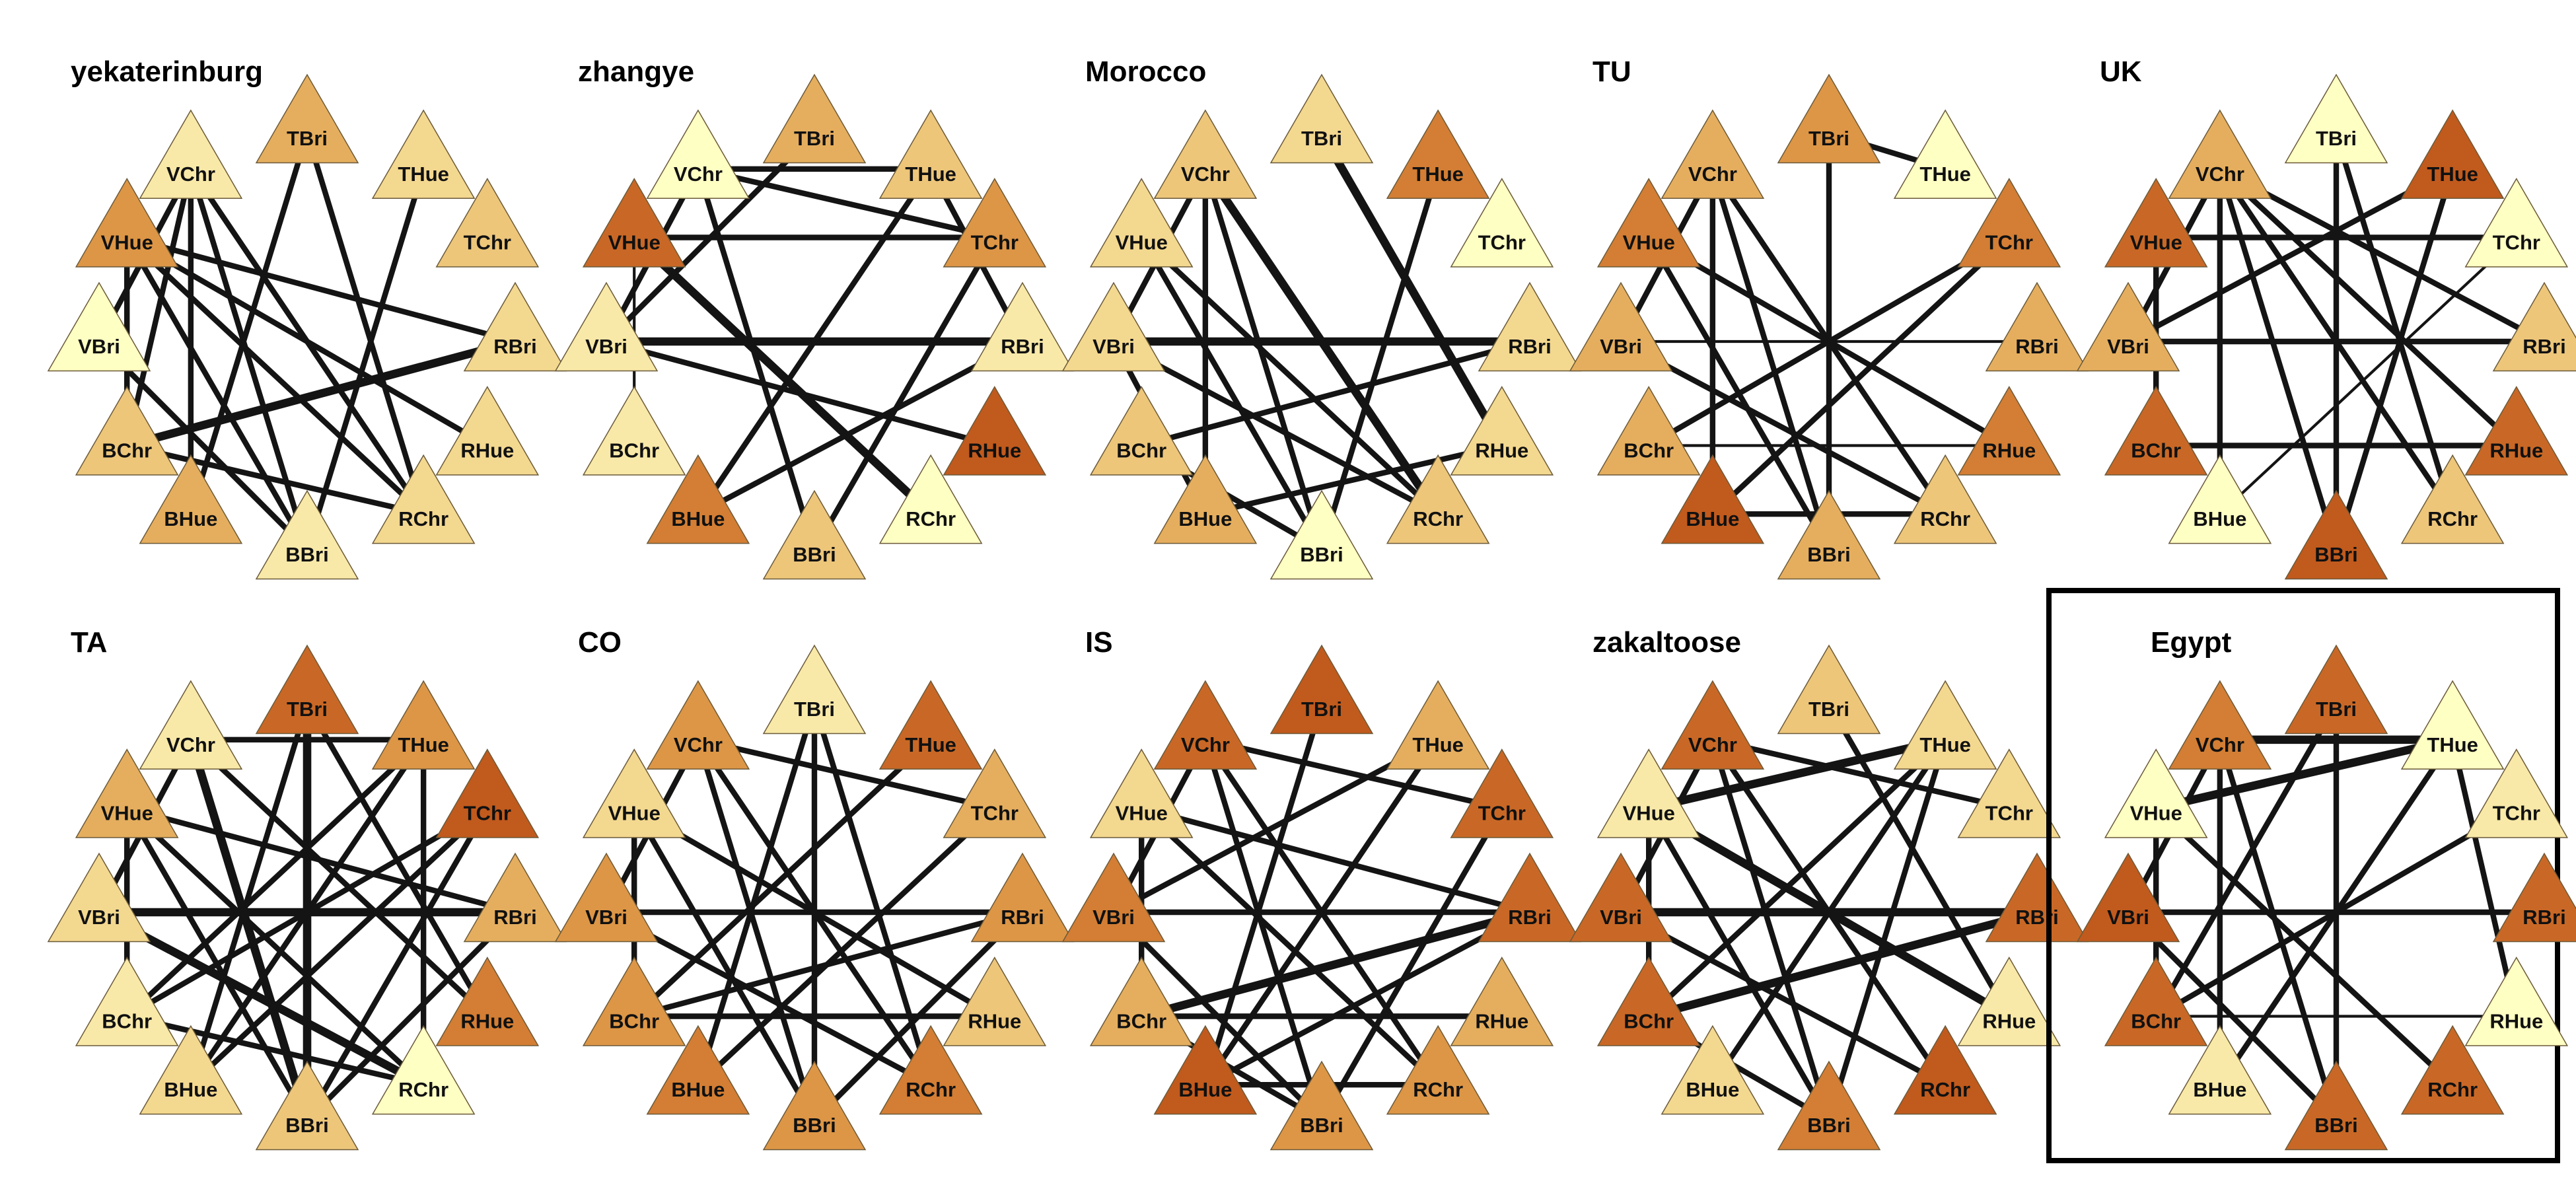 This screenshot has width=2576, height=1189. Describe the element at coordinates (815, 689) in the screenshot. I see `node-TBri: TBri` at that location.